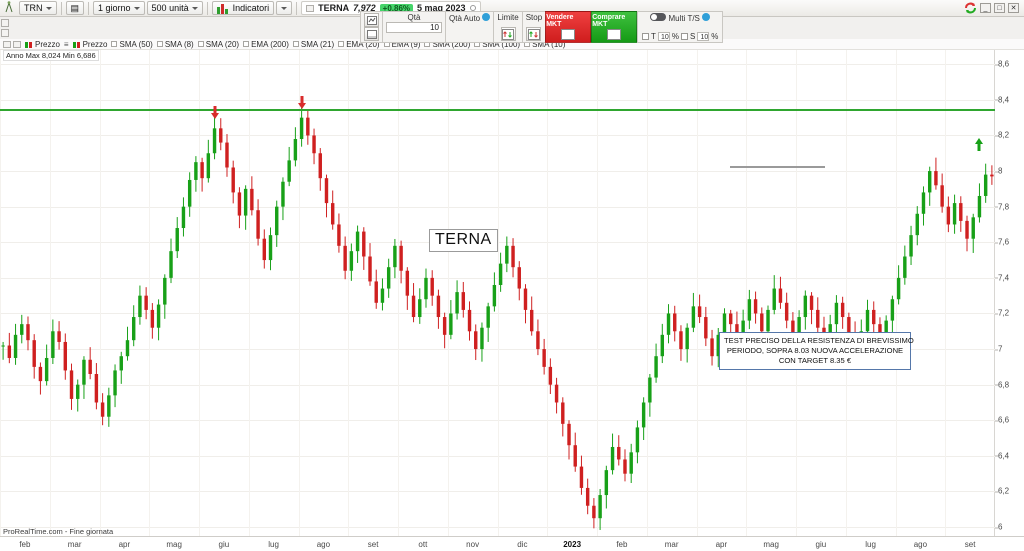 The height and width of the screenshot is (551, 1024). What do you see at coordinates (441, 8) in the screenshot?
I see `ticker-date: 5 mag 2023` at bounding box center [441, 8].